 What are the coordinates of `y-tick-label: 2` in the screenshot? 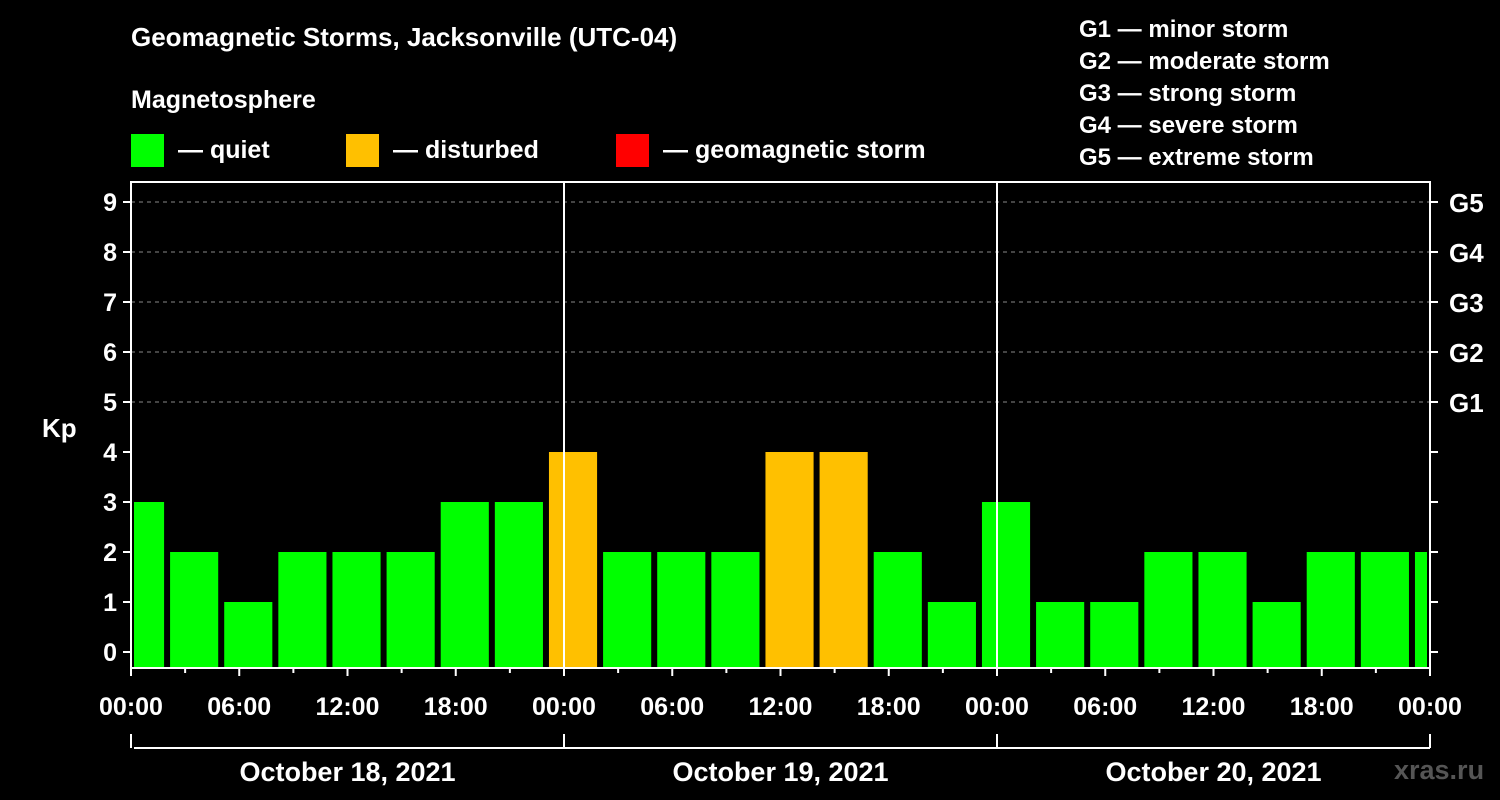 It's located at (110, 553).